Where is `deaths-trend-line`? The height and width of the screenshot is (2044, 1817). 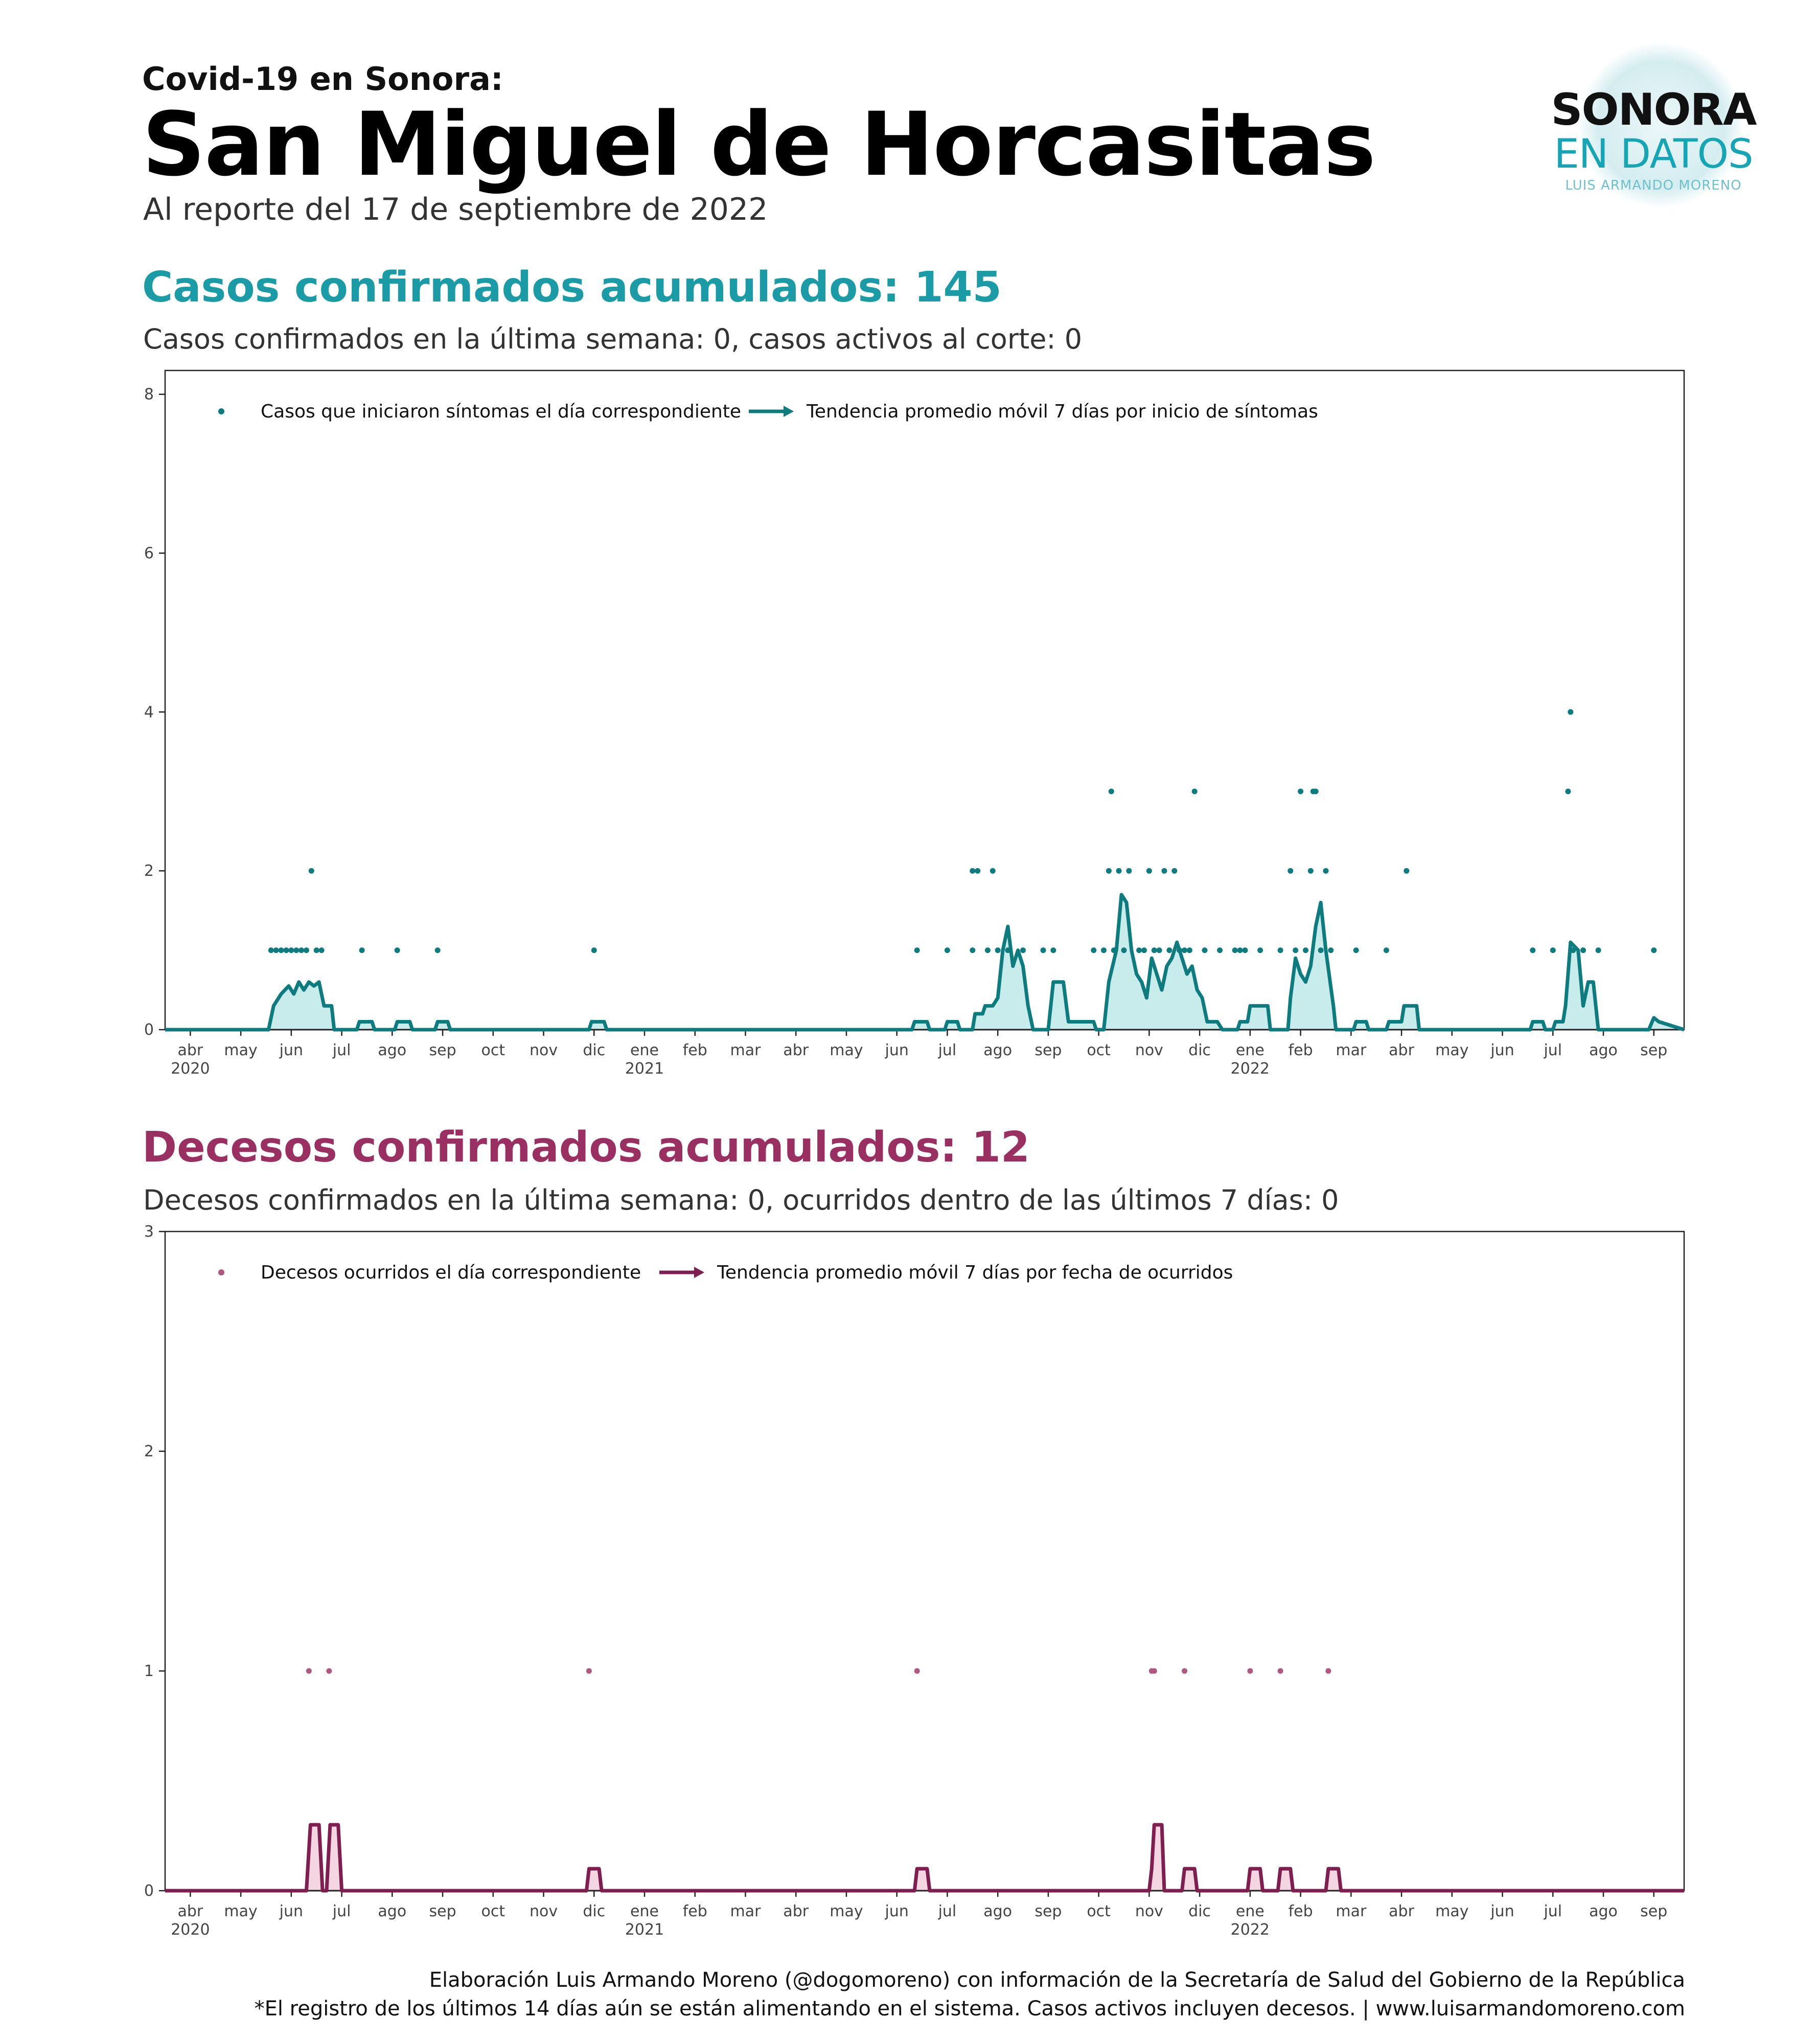 deaths-trend-line is located at coordinates (924, 1858).